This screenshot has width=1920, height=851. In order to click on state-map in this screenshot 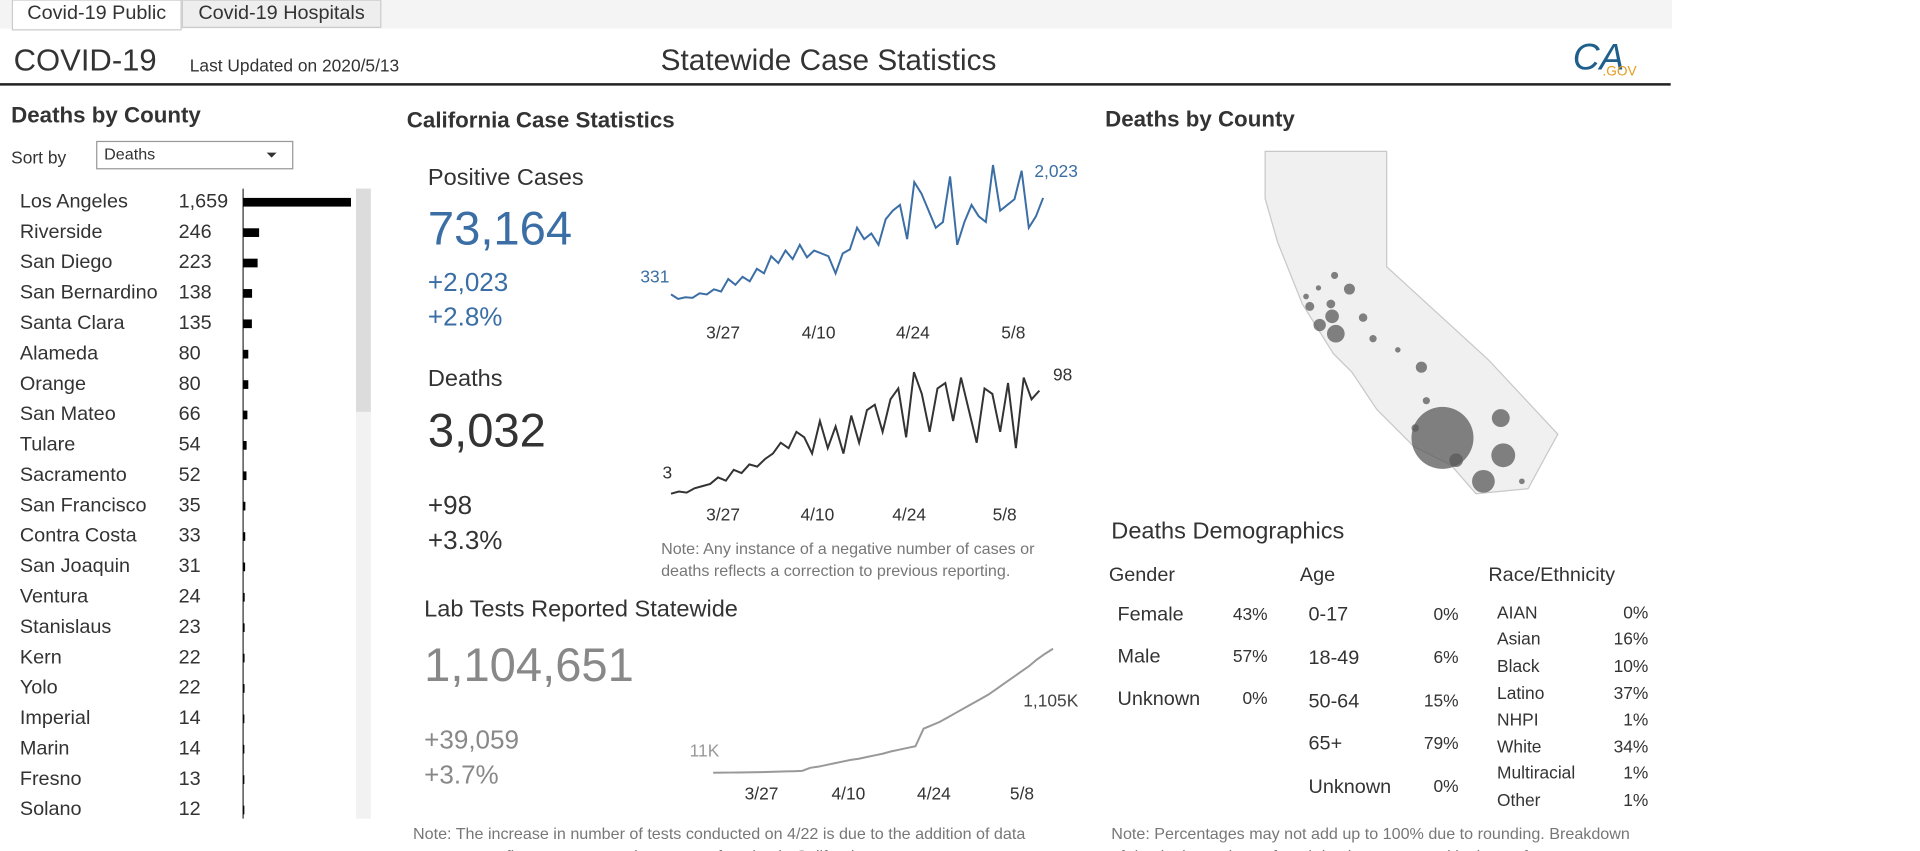, I will do `click(1411, 322)`.